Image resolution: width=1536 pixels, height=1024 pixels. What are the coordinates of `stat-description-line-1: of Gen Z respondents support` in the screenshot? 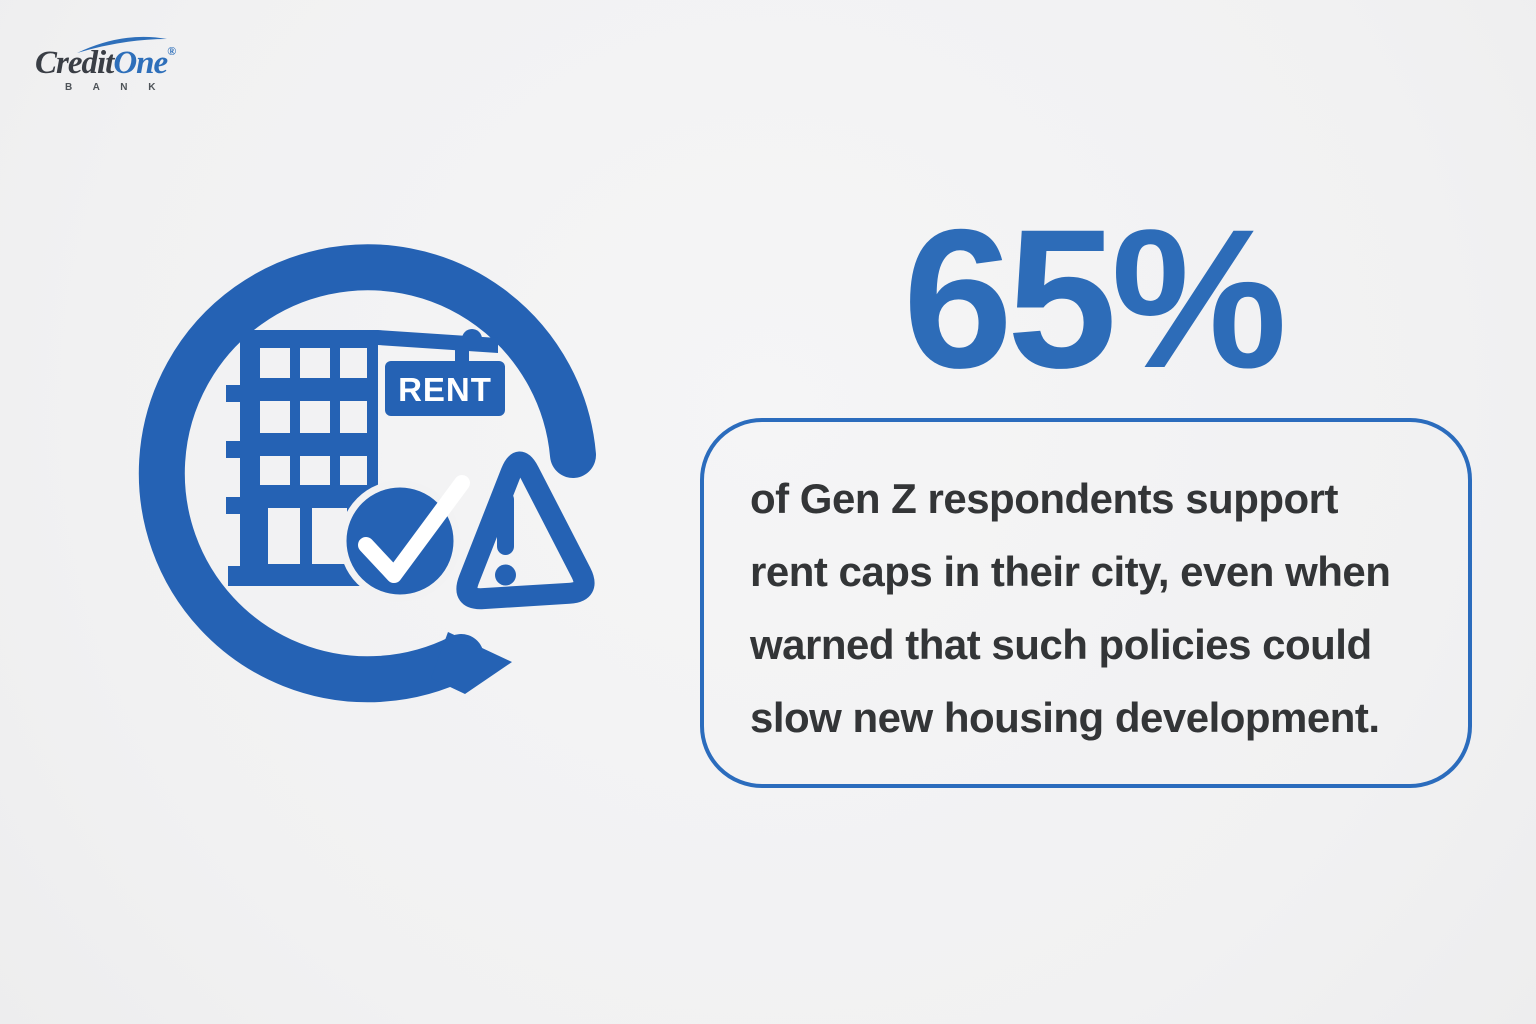 It's located at (1044, 498).